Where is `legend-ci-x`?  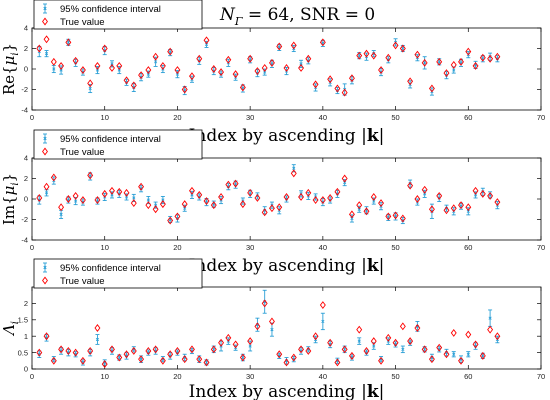
legend-ci-x is located at coordinates (45, 267).